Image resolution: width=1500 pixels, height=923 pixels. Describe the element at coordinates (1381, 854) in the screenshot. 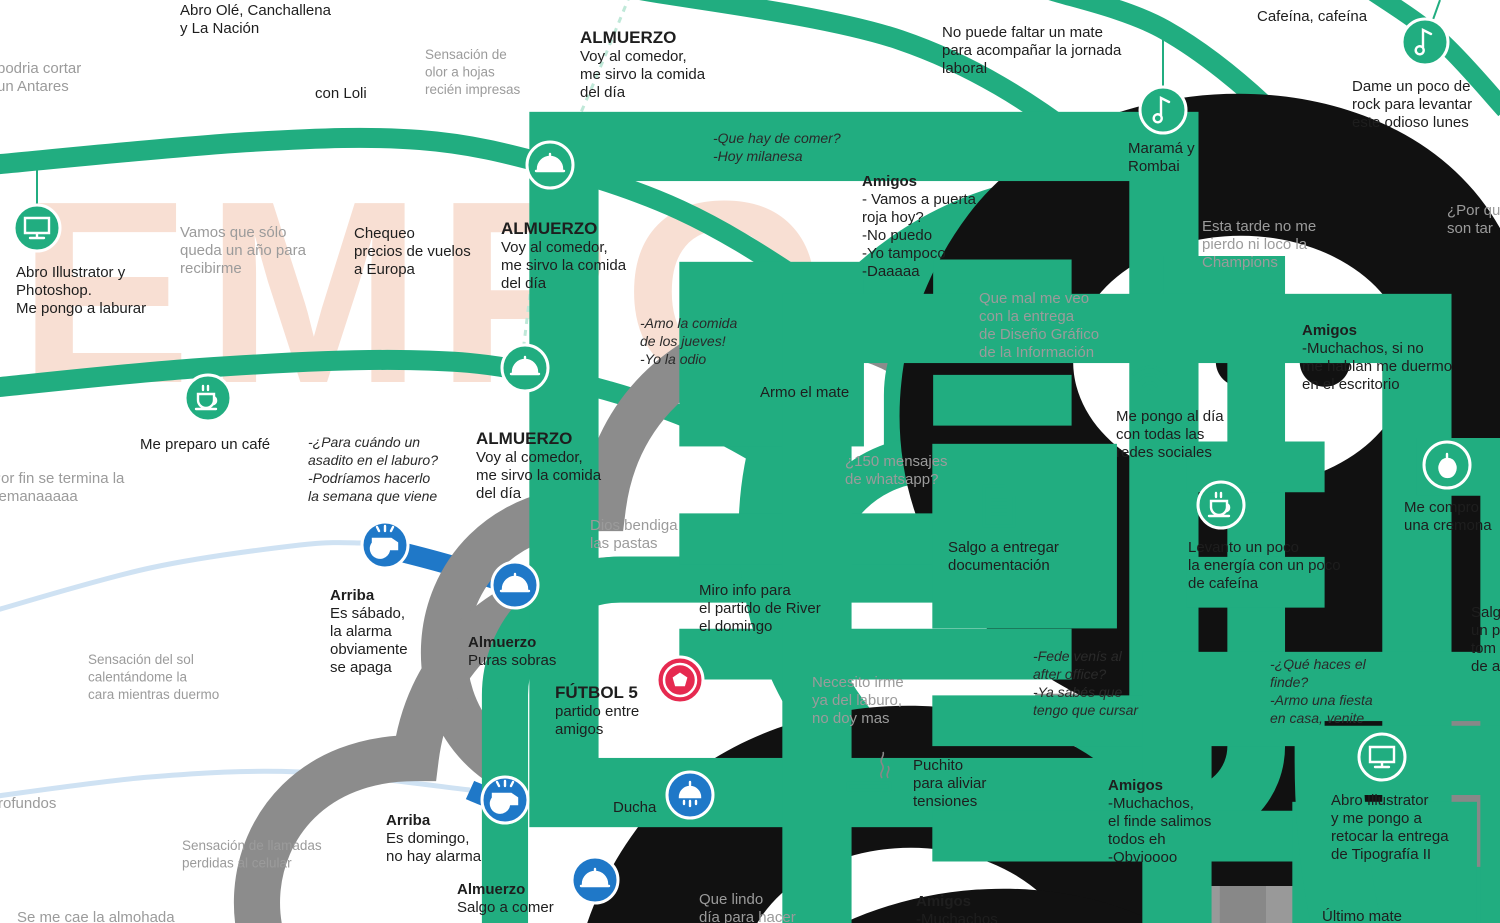

I see `block-line: de Tipografía II` at that location.